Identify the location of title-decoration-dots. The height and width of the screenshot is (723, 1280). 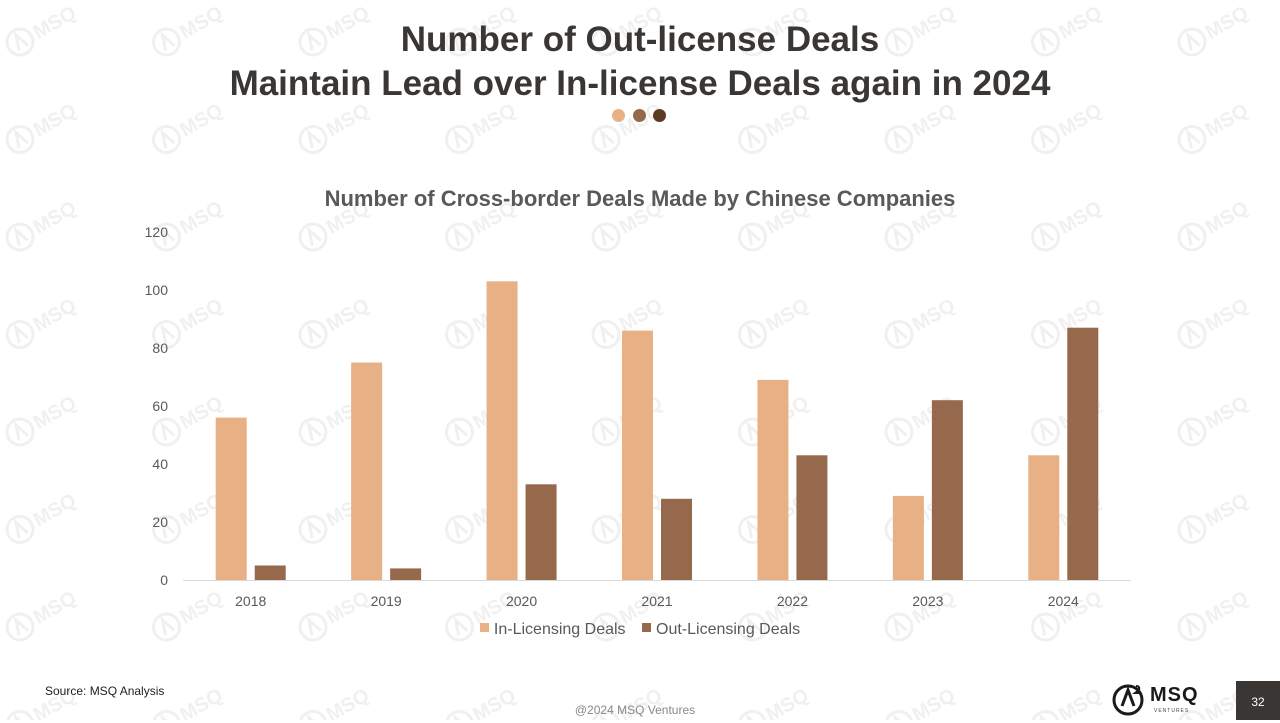
(642, 116).